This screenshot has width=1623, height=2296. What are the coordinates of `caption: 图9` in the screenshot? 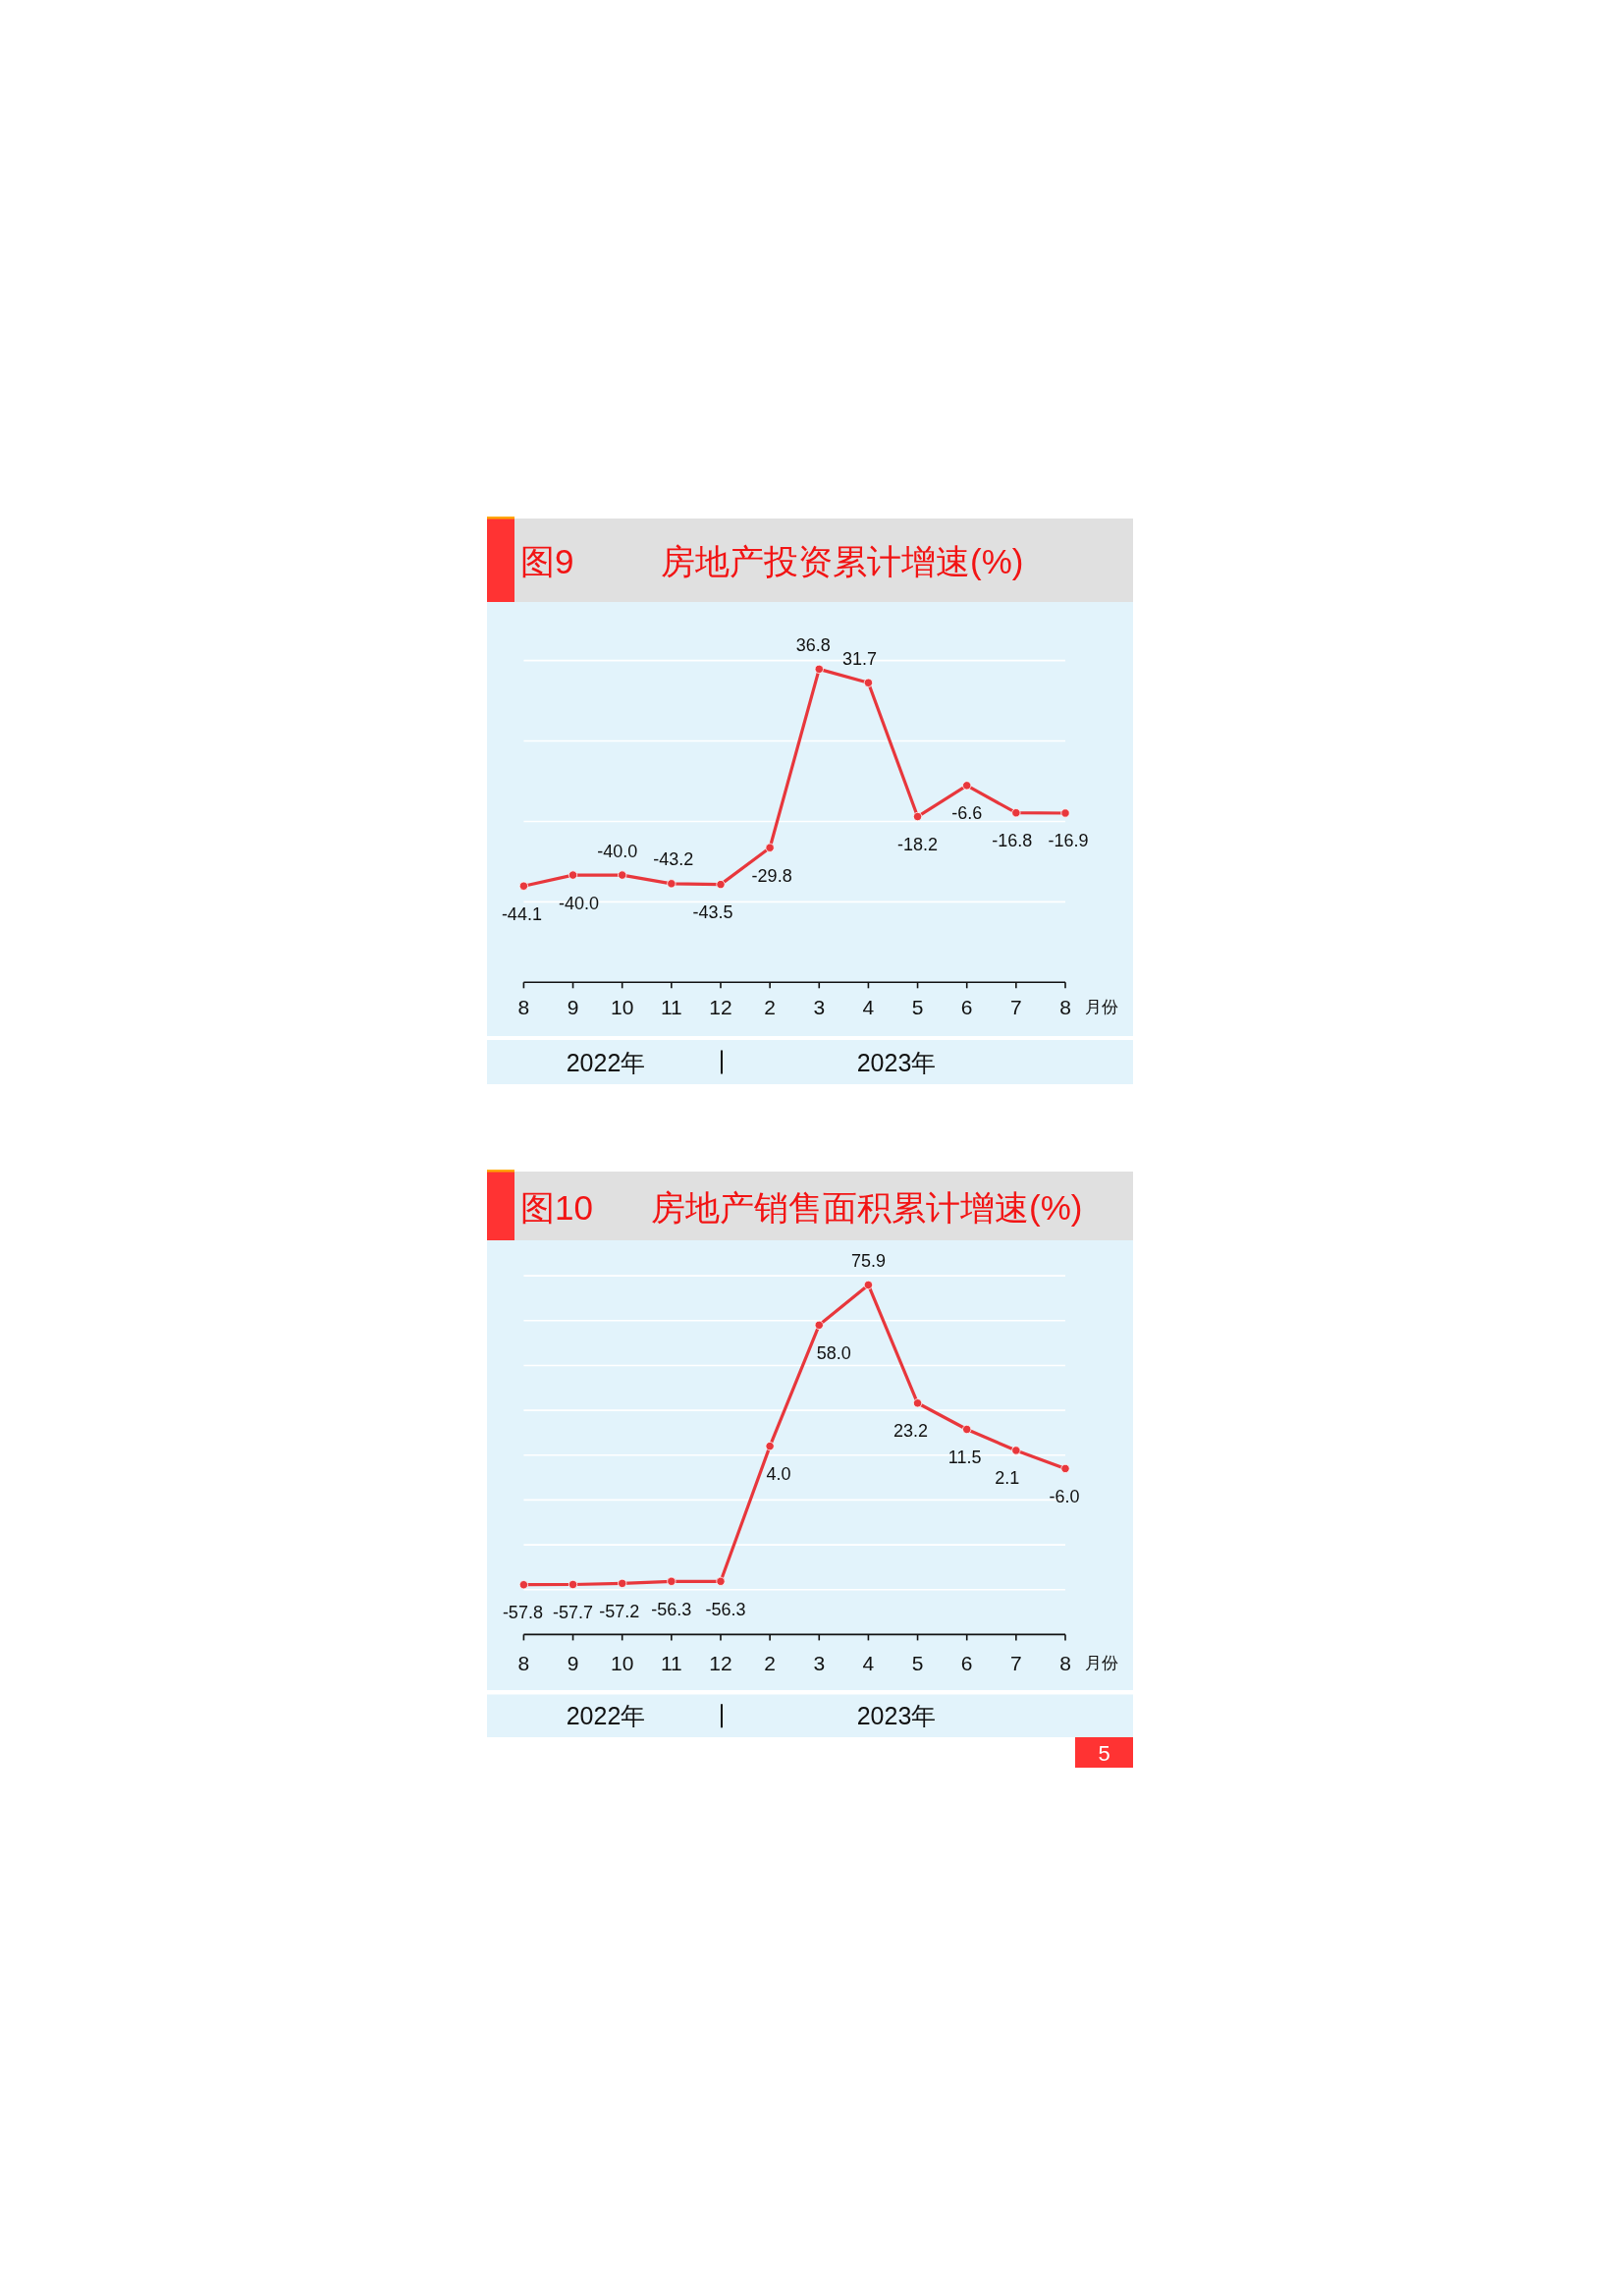 It's located at (547, 561).